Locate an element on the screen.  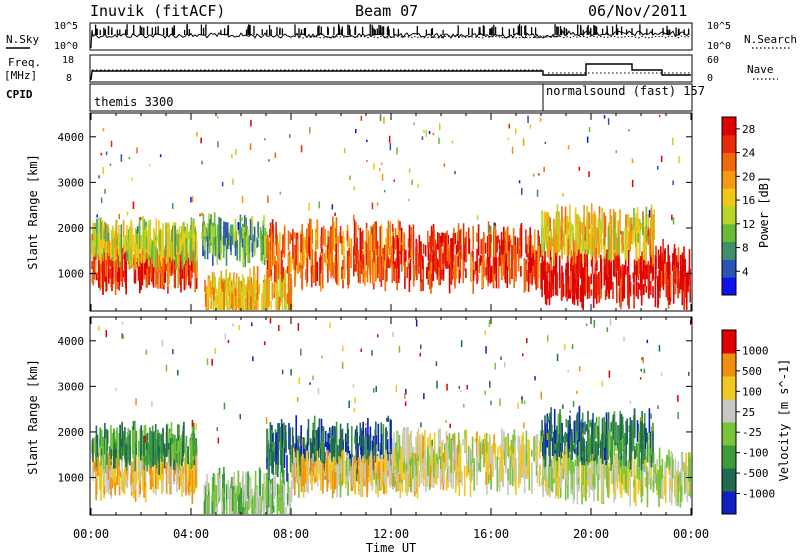
colorbar-frame is located at coordinates (729, 206).